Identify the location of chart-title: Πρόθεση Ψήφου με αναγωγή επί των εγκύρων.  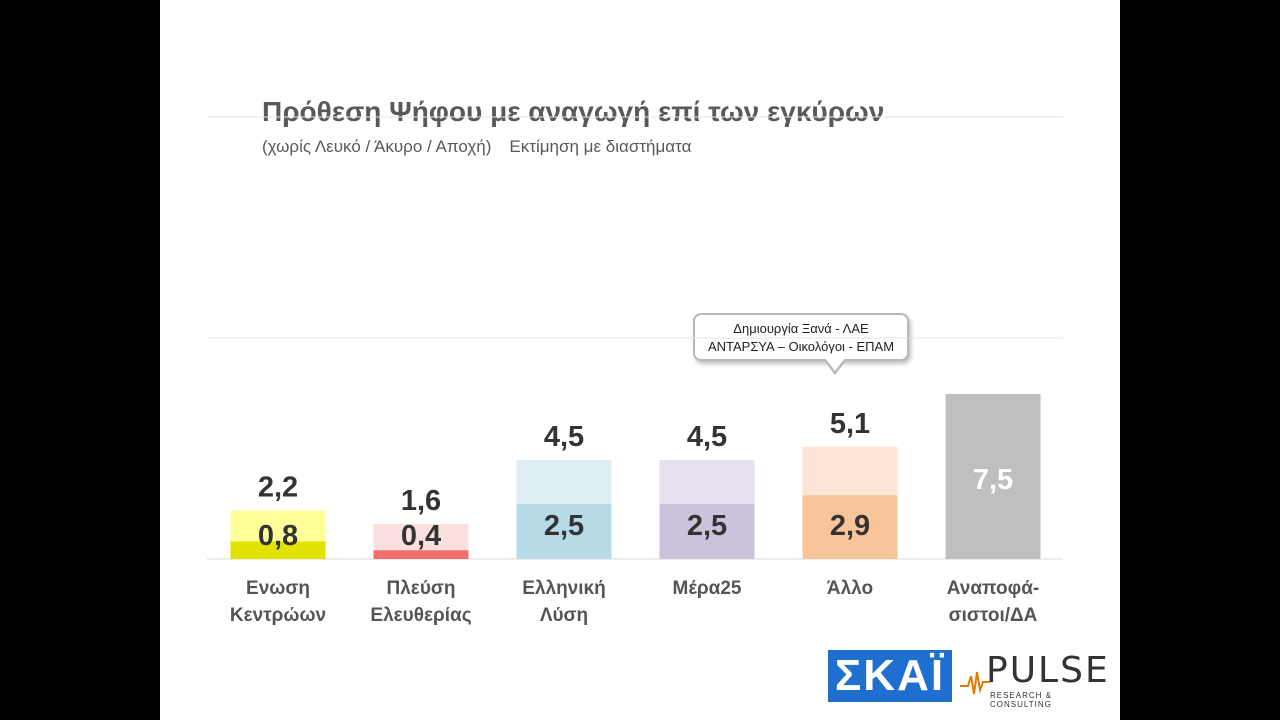
(573, 111).